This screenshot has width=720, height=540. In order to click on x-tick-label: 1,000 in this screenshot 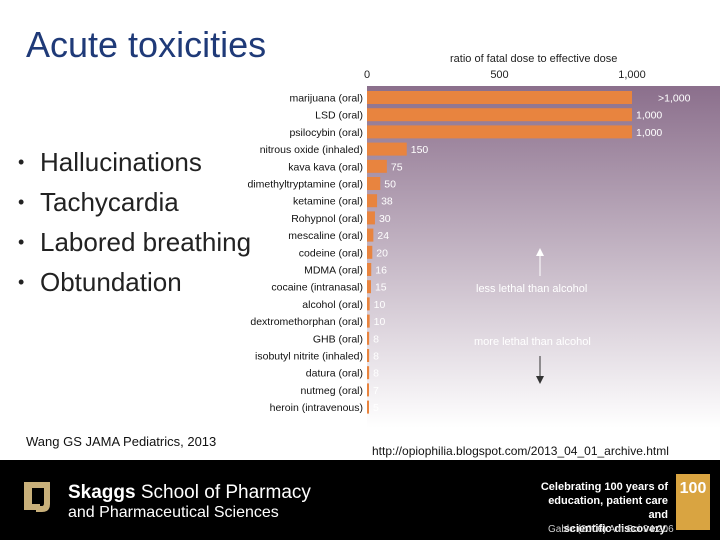, I will do `click(632, 75)`.